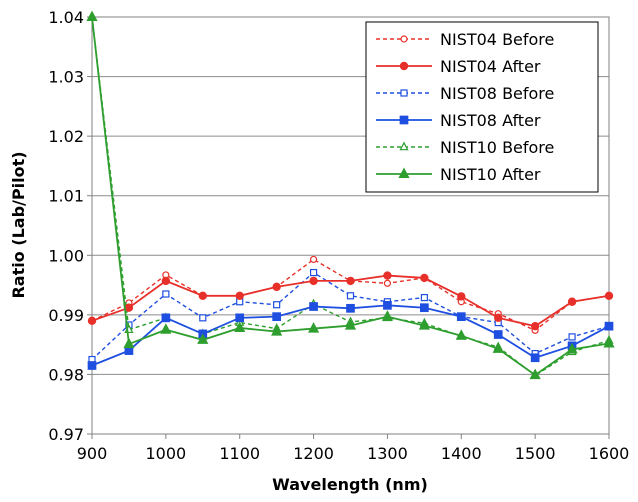  I want to click on legend-item: NIST08 Before, so click(465, 93).